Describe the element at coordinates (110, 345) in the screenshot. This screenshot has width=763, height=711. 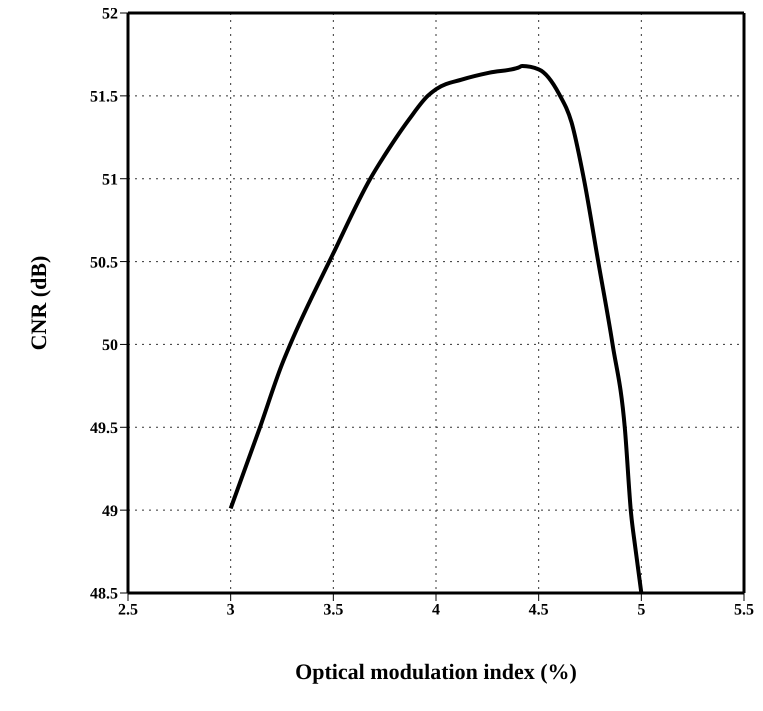
I see `y-tick-label: 50` at that location.